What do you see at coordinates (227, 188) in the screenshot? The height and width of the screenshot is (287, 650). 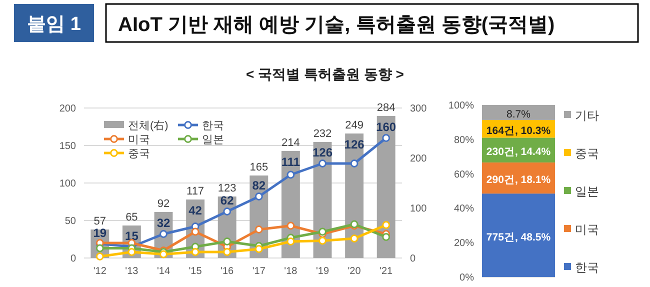 I see `data-label: 123` at bounding box center [227, 188].